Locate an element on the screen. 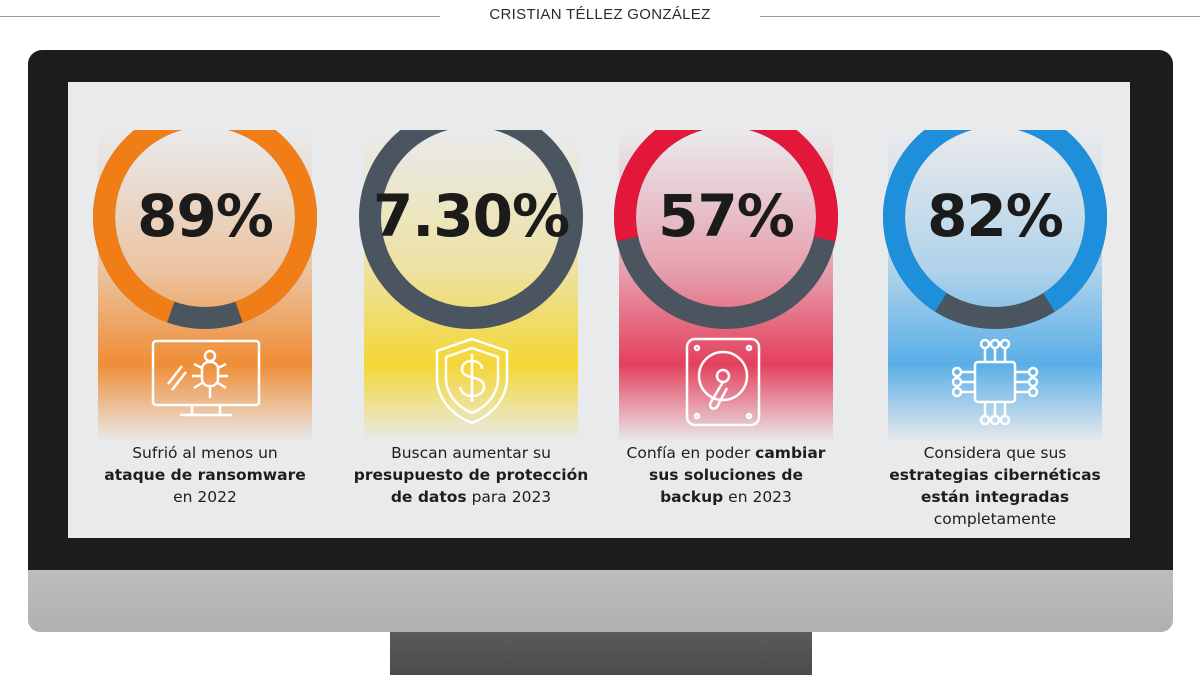 The image size is (1200, 675). ring-track is located at coordinates (471, 229).